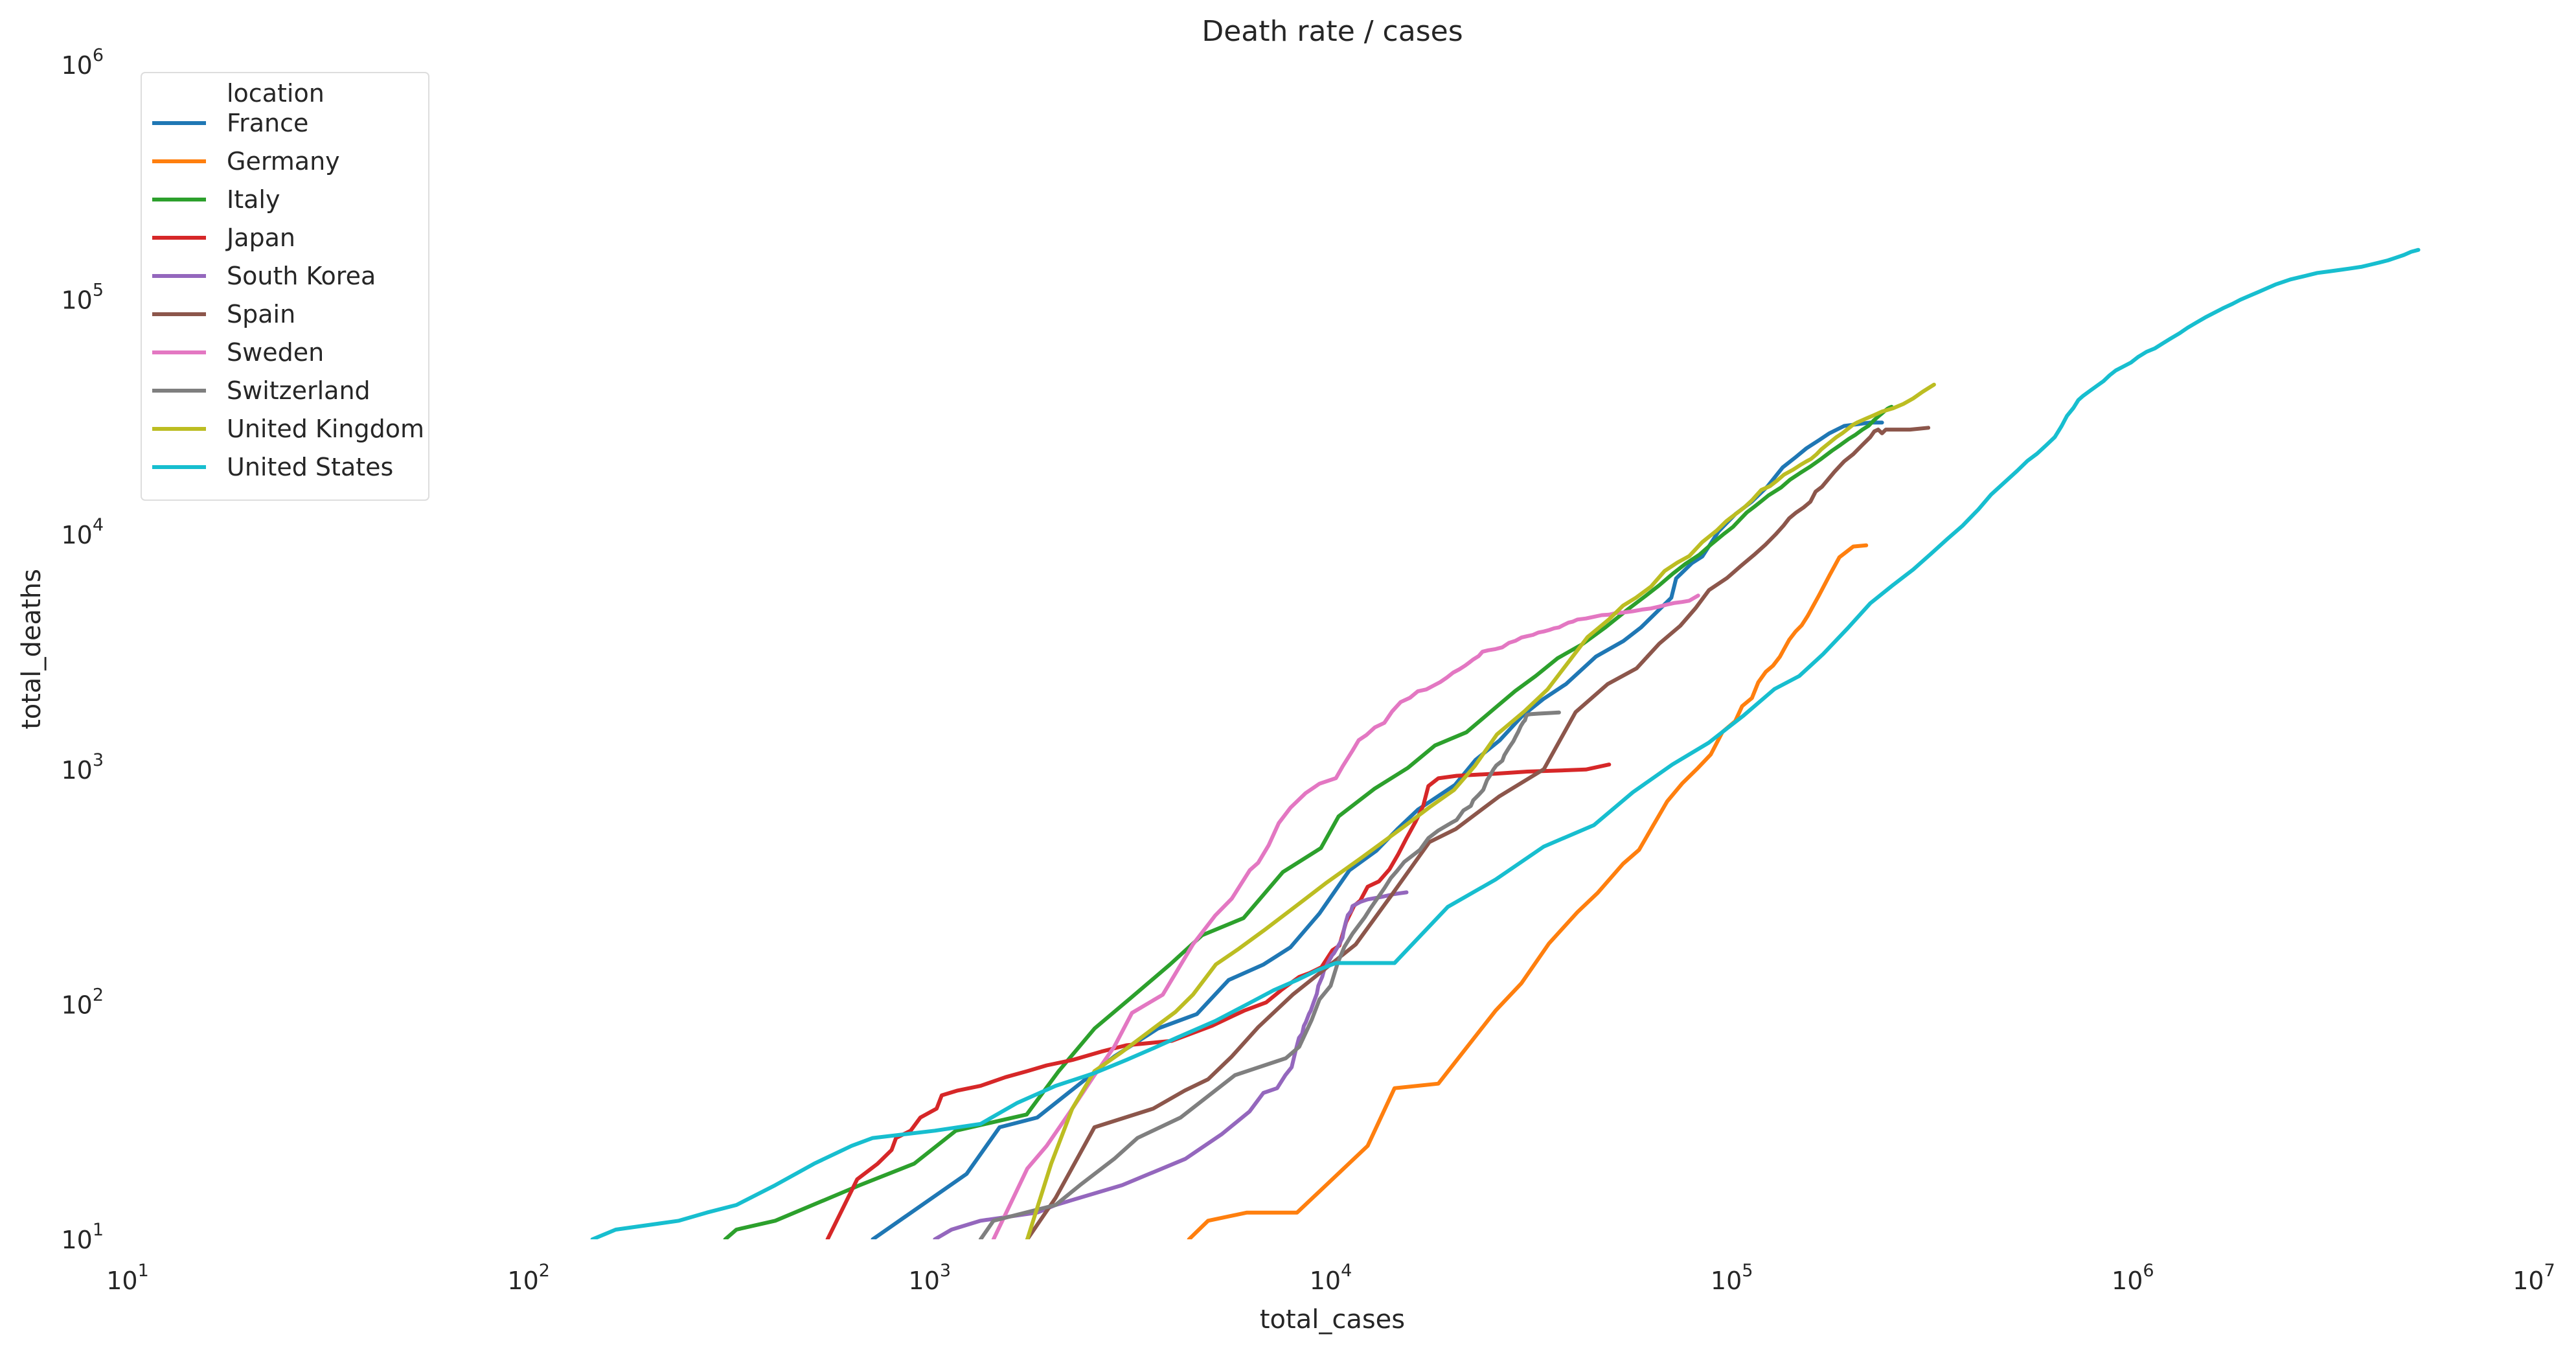  I want to click on chart-title: Death rate / cases, so click(1333, 31).